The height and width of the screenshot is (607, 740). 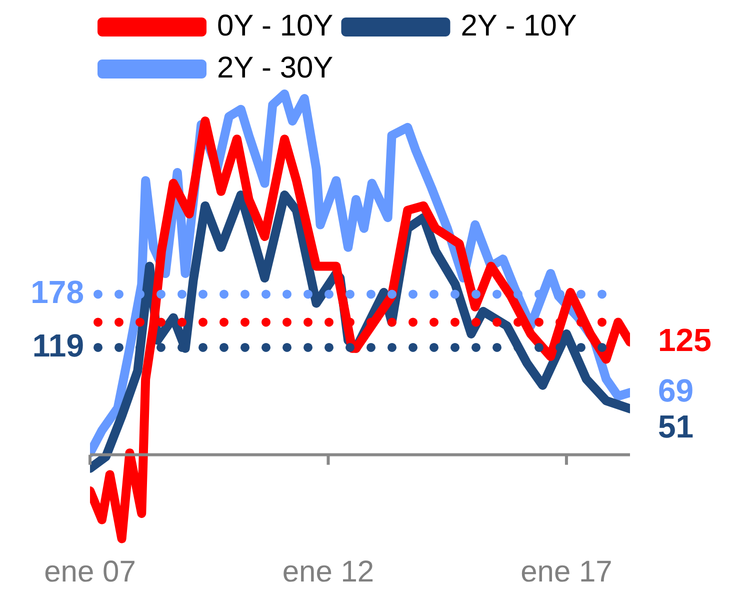 What do you see at coordinates (676, 426) in the screenshot?
I see `data-label: 51` at bounding box center [676, 426].